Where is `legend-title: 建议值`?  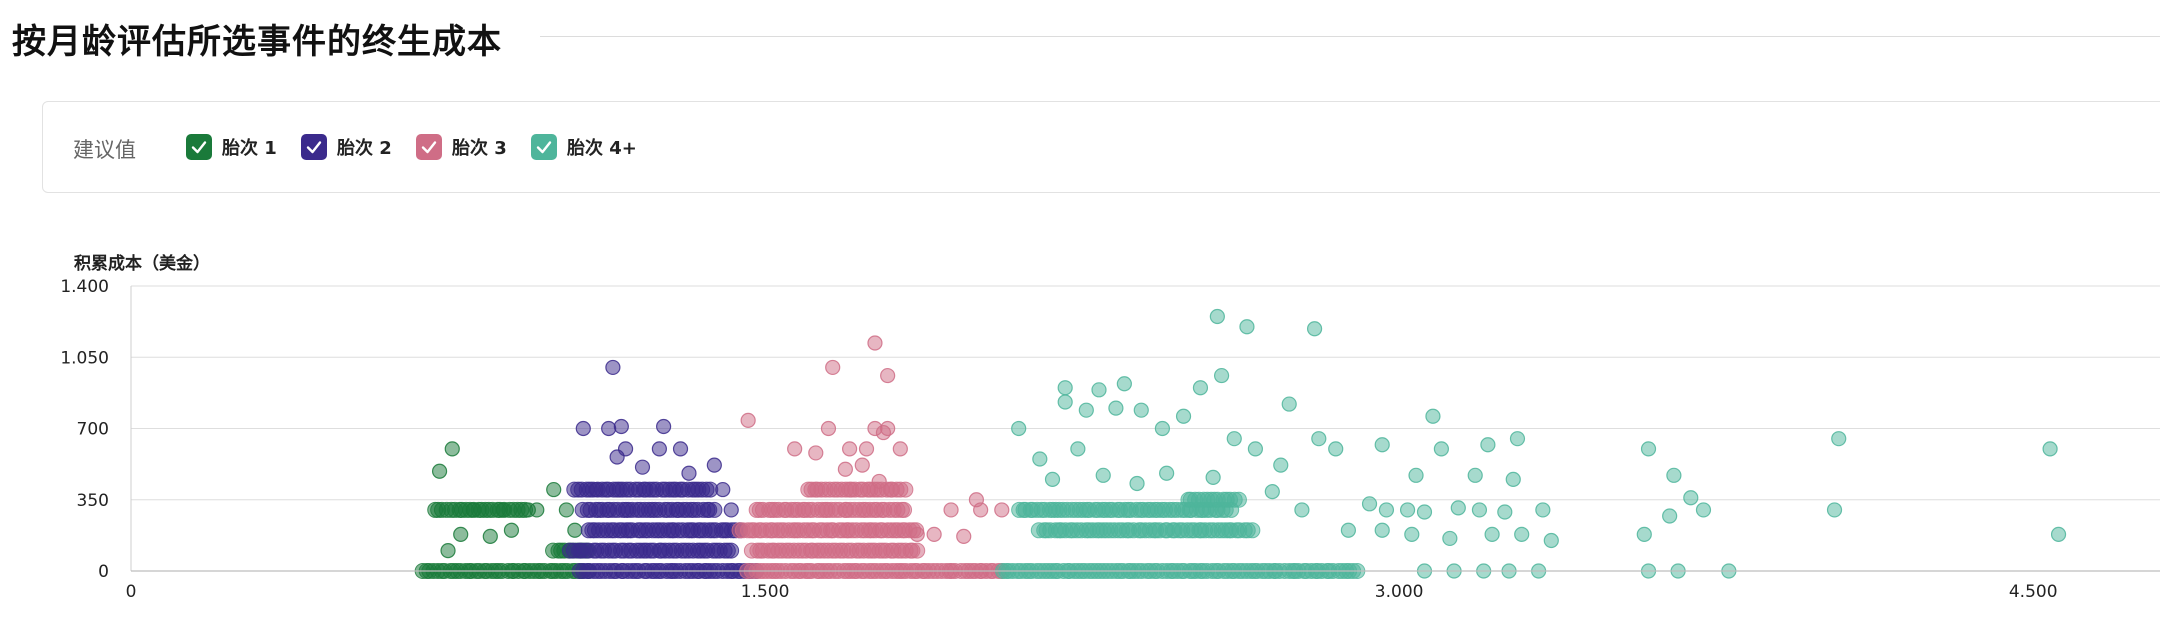
legend-title: 建议值 is located at coordinates (104, 150).